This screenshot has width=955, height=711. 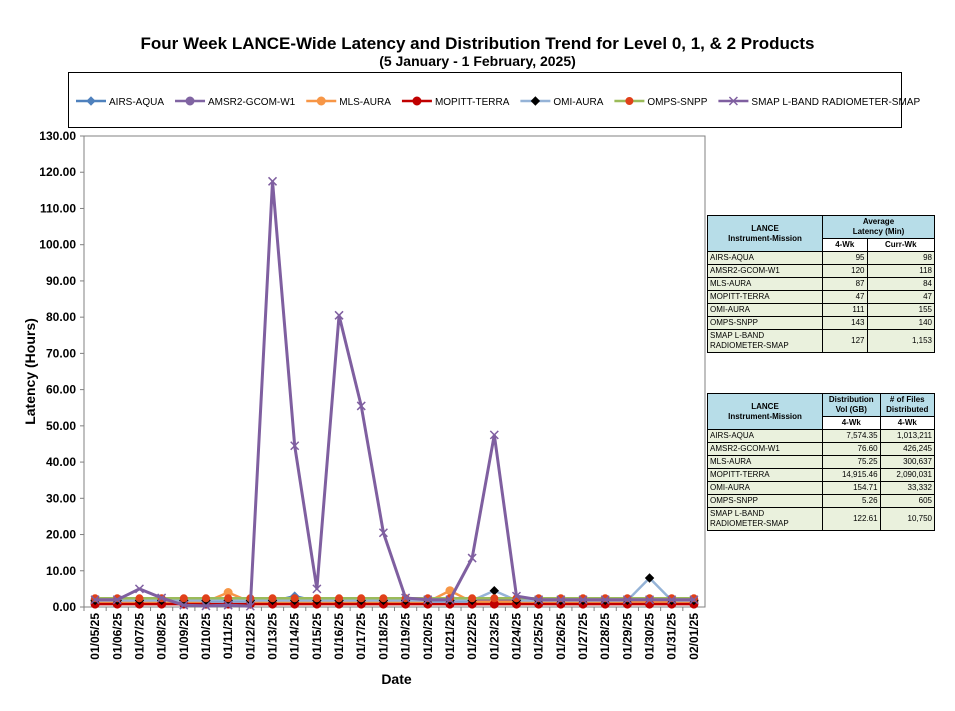 I want to click on x-tick-label: 01/15/25, so click(x=317, y=636).